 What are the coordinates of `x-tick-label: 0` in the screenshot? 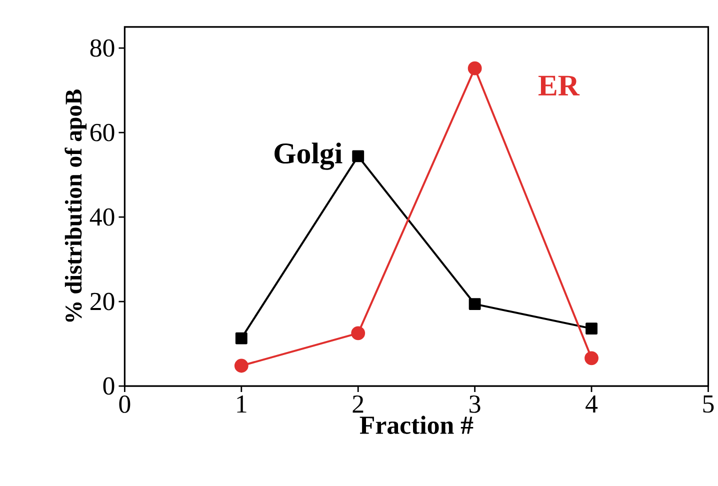 It's located at (124, 405).